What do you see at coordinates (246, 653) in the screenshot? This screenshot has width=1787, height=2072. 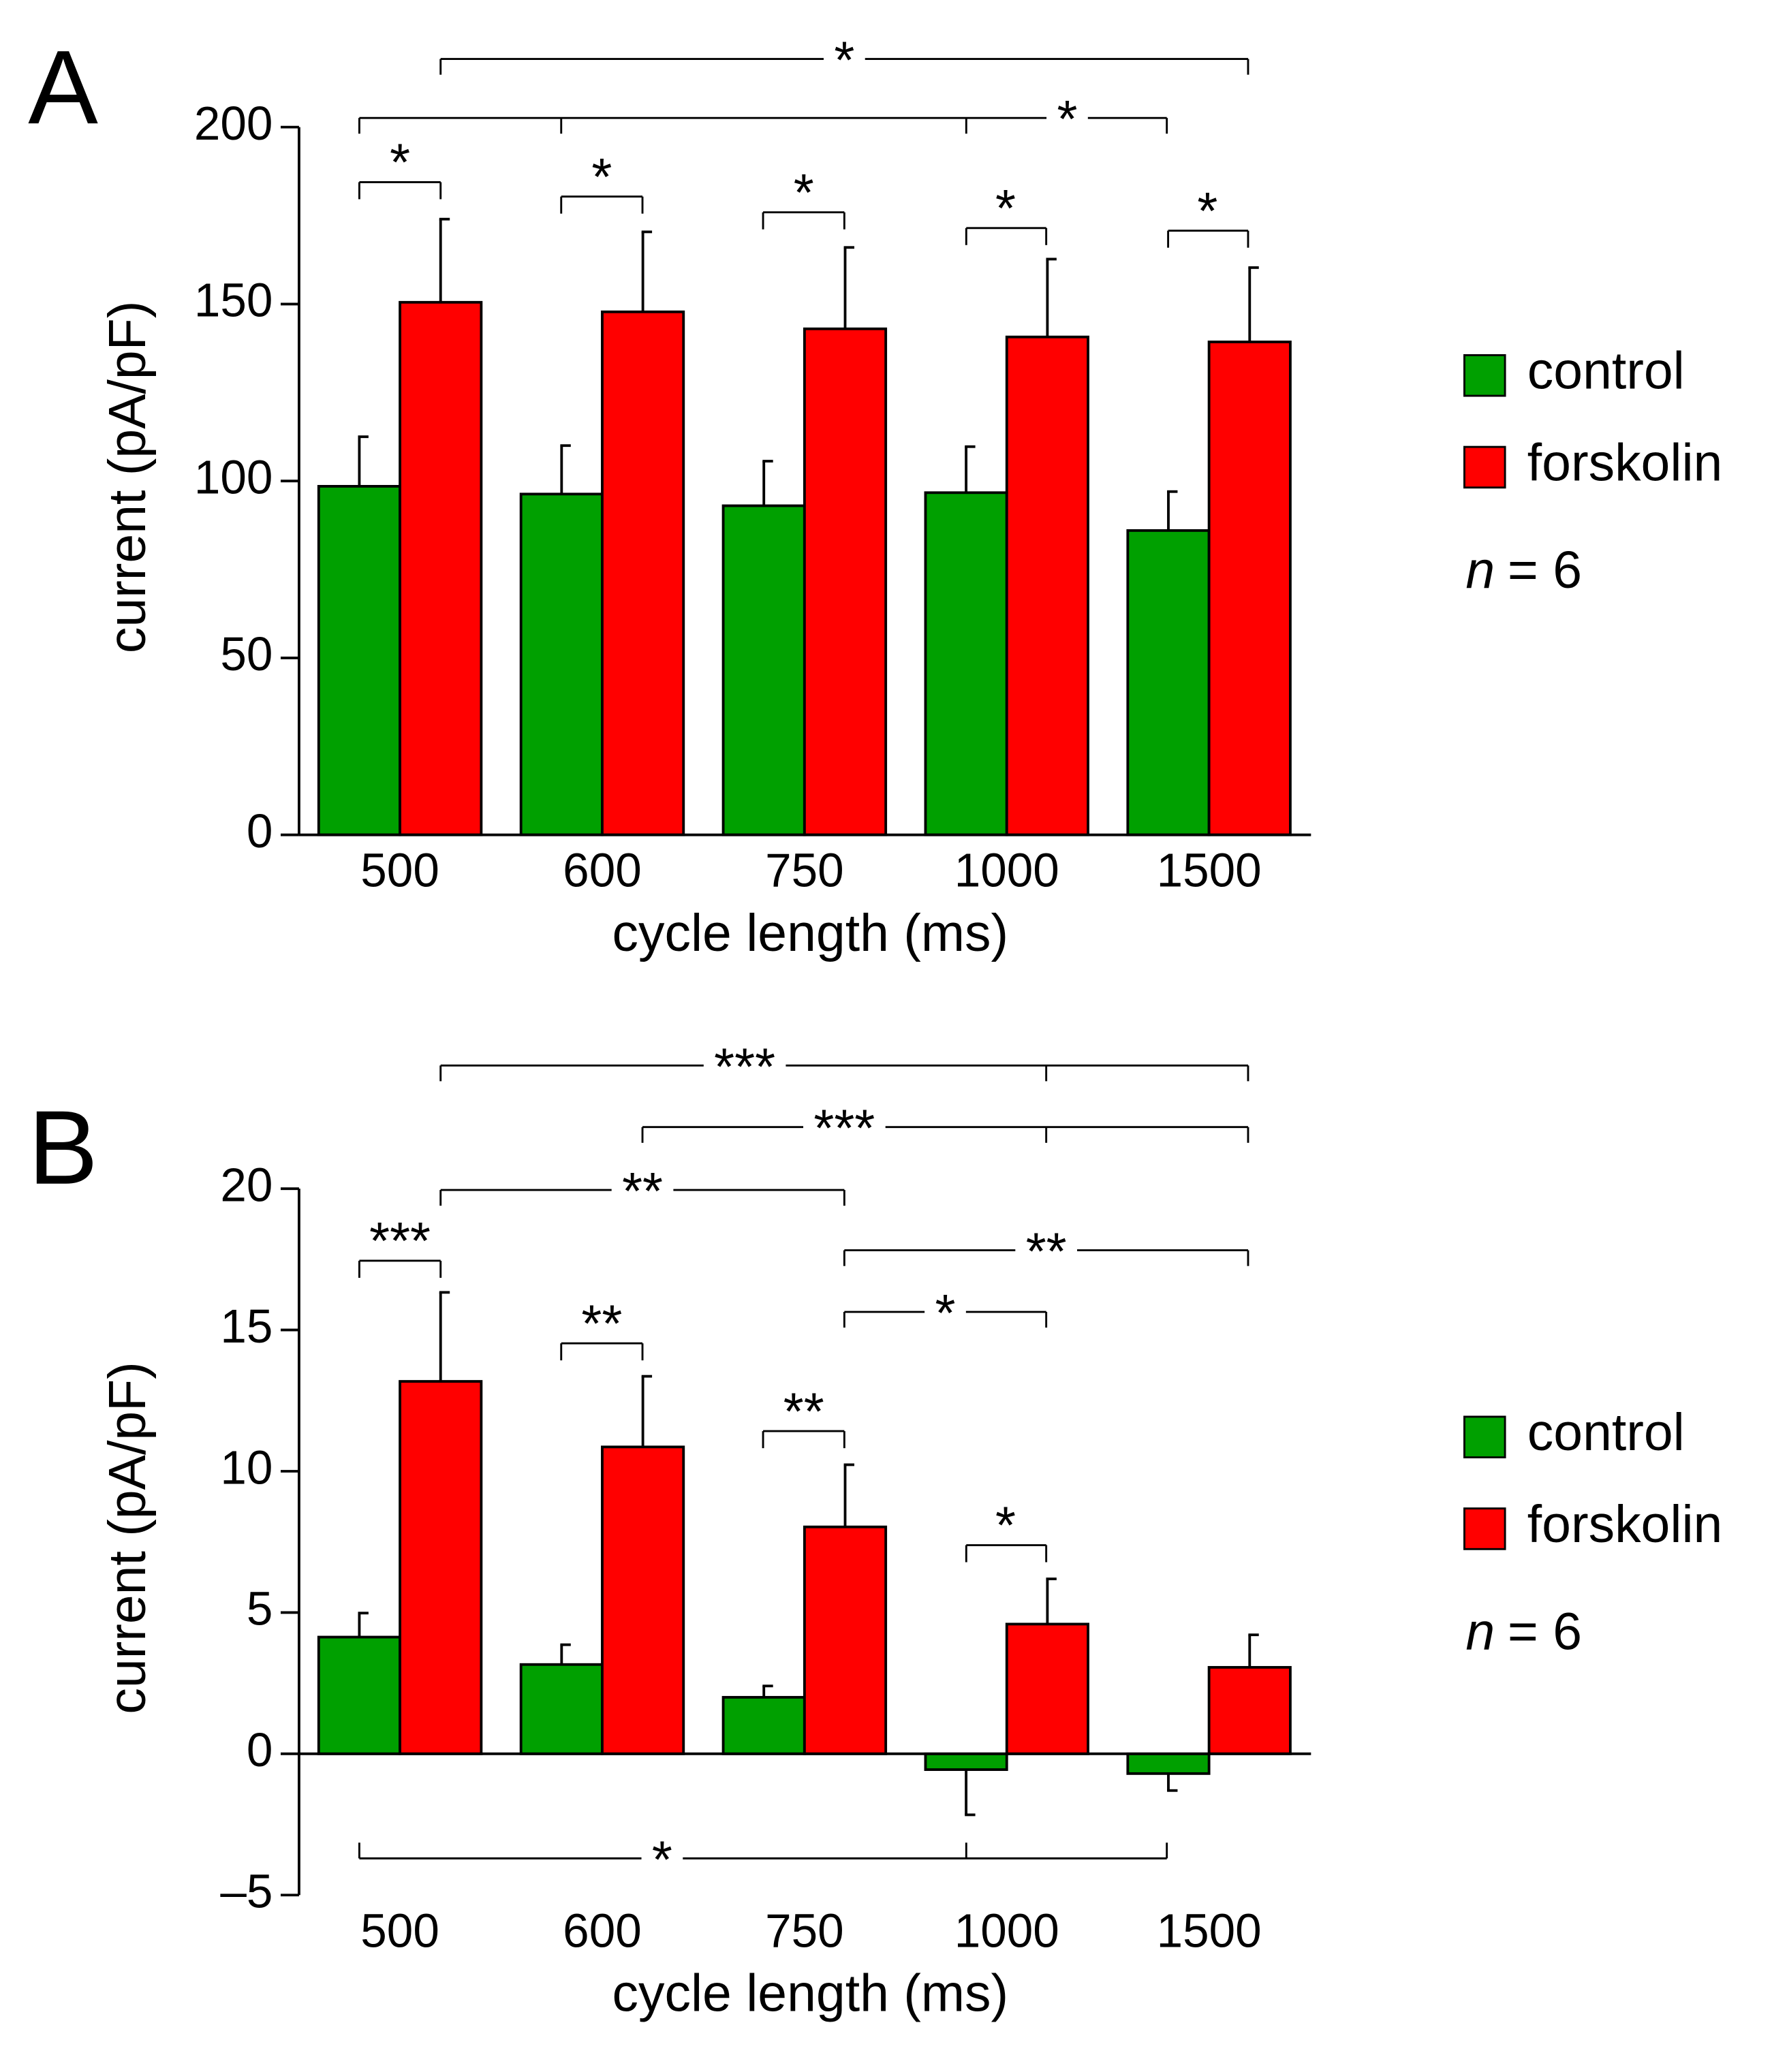 I see `y-tick-label: 50` at bounding box center [246, 653].